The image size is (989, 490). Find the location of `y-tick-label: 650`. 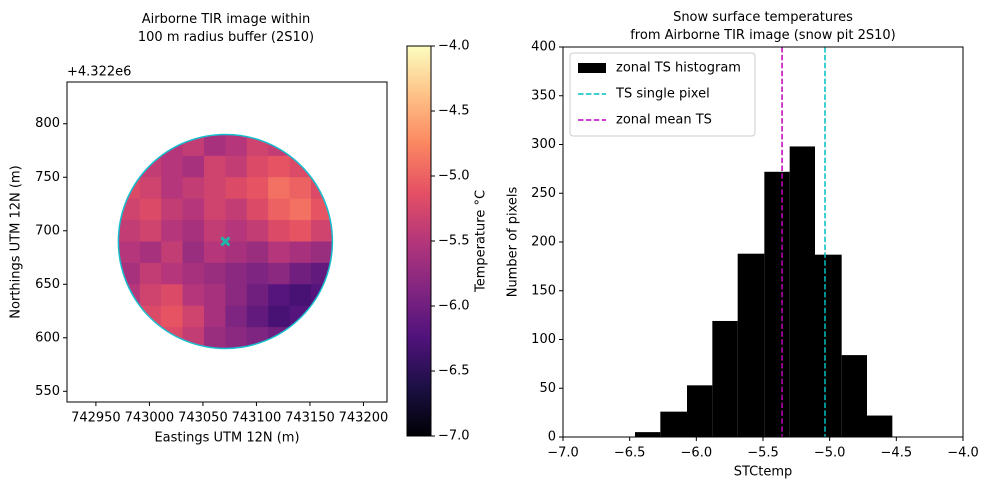

y-tick-label: 650 is located at coordinates (47, 284).